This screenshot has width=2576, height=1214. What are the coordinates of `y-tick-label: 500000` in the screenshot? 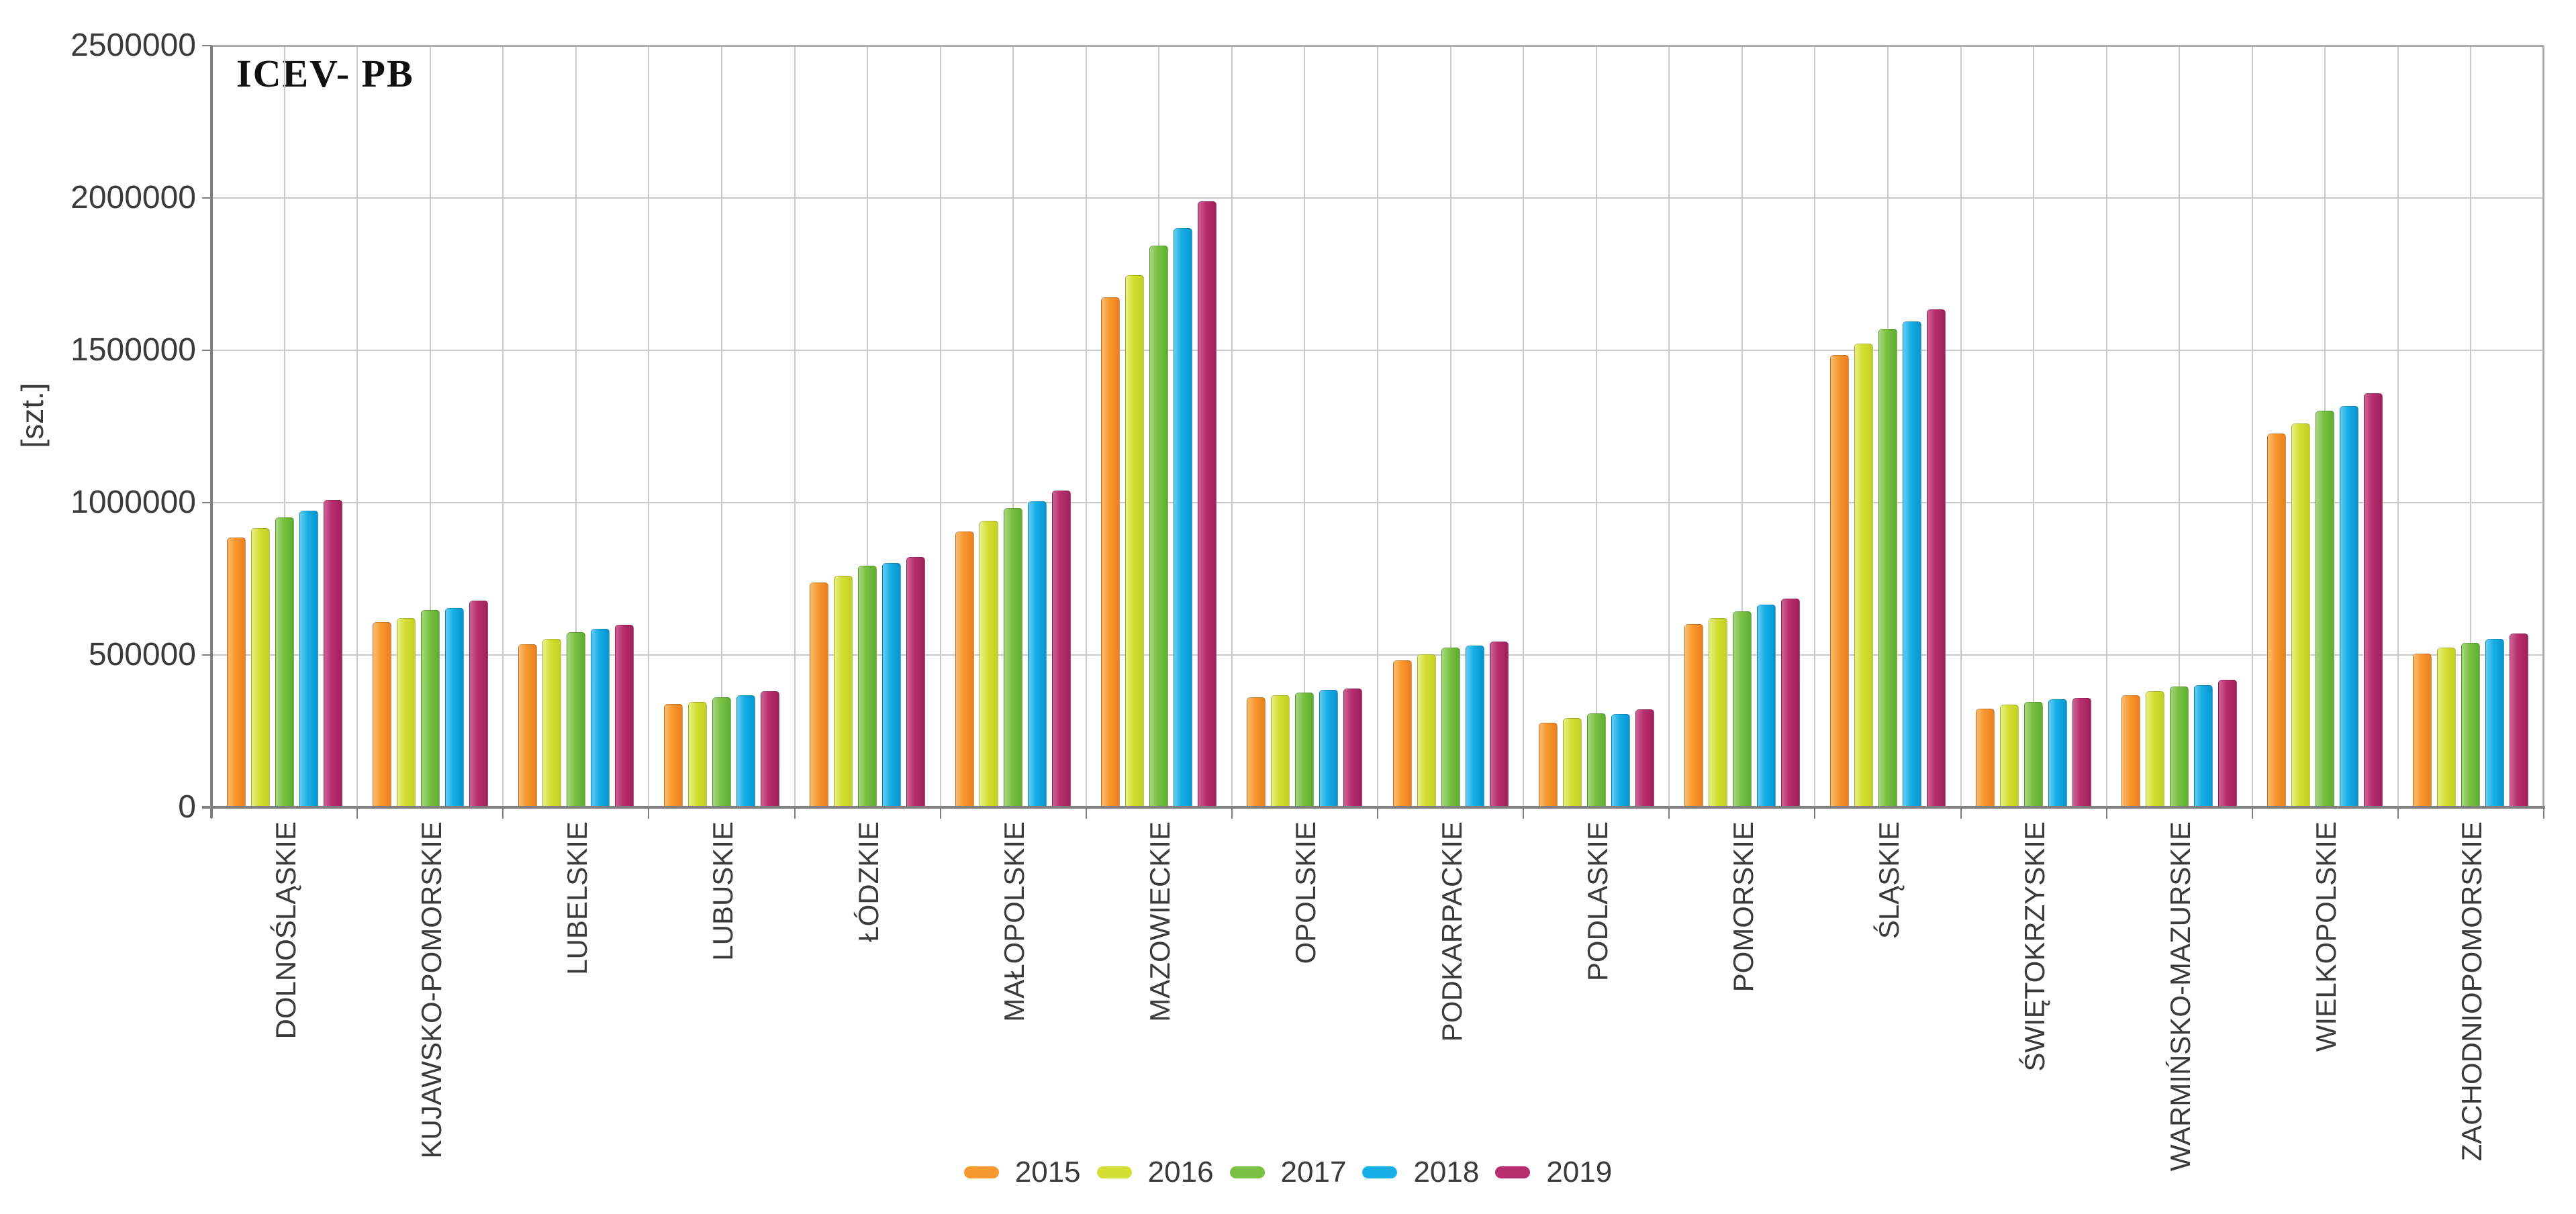 It's located at (142, 654).